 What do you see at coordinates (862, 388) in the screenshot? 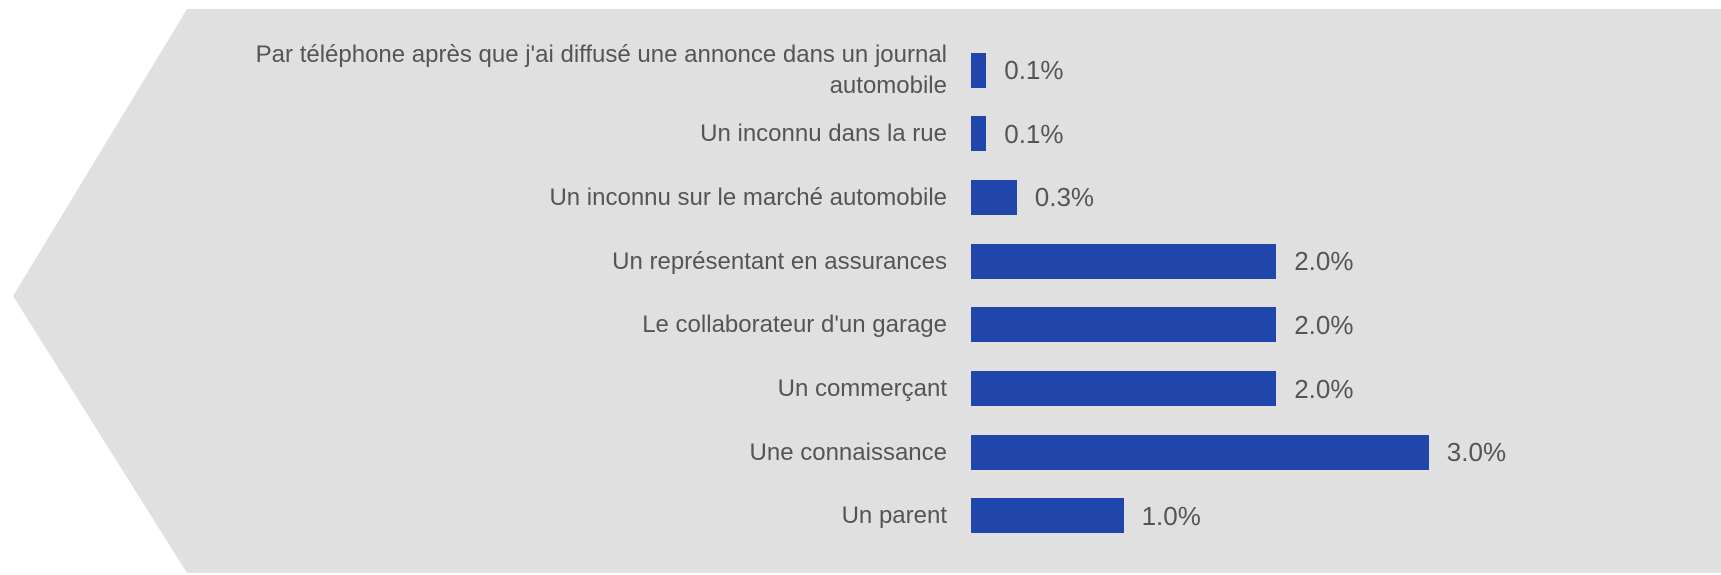
I see `category-label: Un commerçant` at bounding box center [862, 388].